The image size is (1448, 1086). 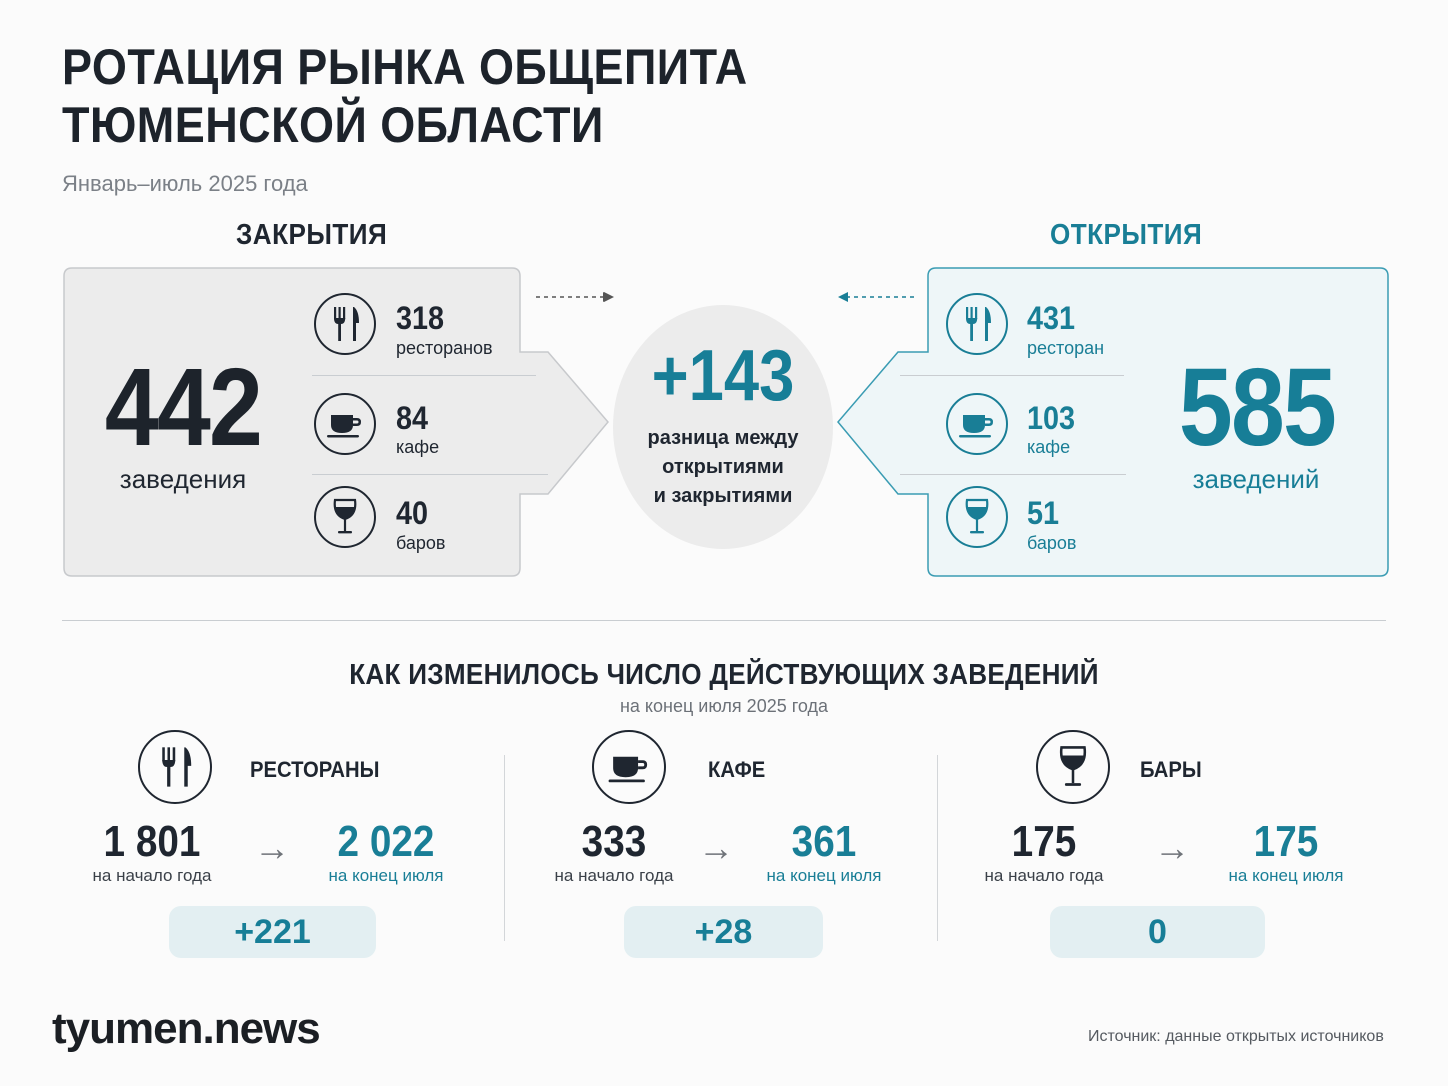 I want to click on bars-category-name: БАРЫ, so click(x=1171, y=769).